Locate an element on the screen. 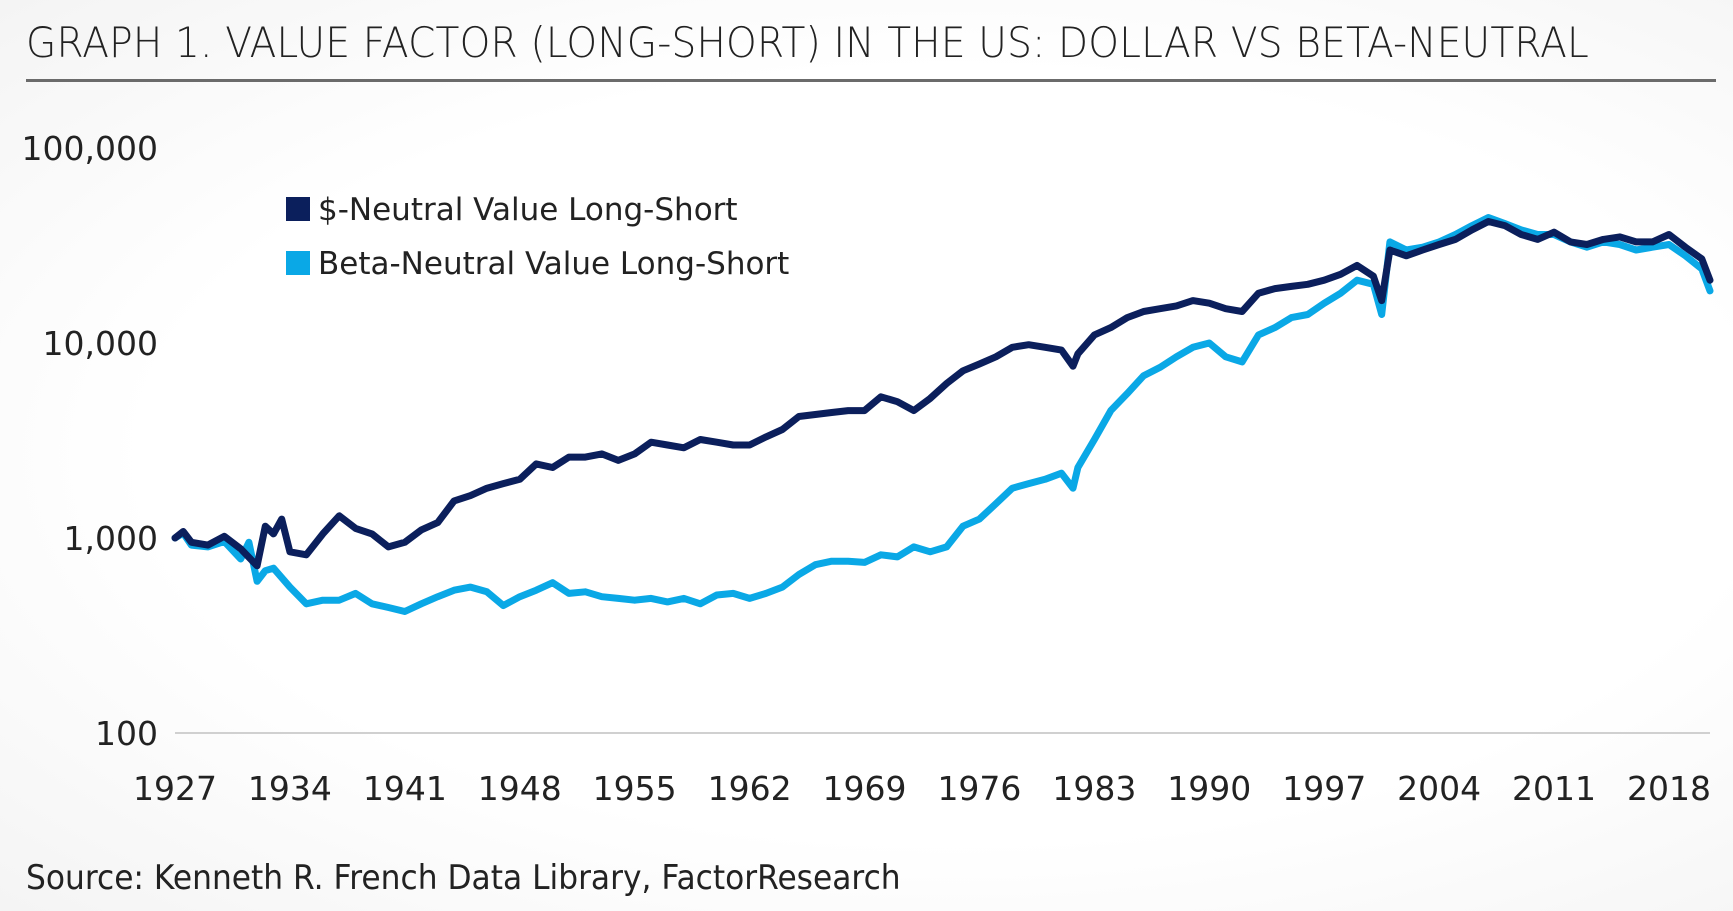  x-tick-label: 1969 is located at coordinates (865, 788).